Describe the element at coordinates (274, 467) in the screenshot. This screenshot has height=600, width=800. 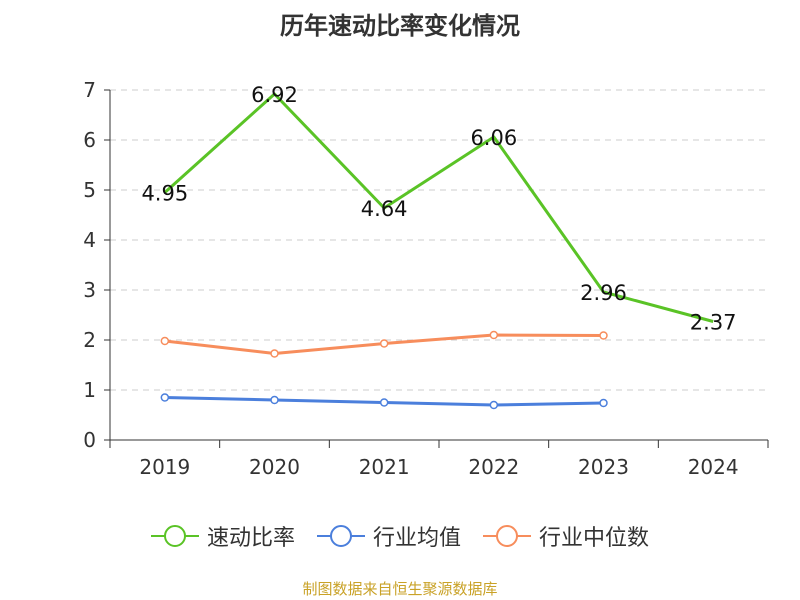
I see `x-tick-label: 2020` at that location.